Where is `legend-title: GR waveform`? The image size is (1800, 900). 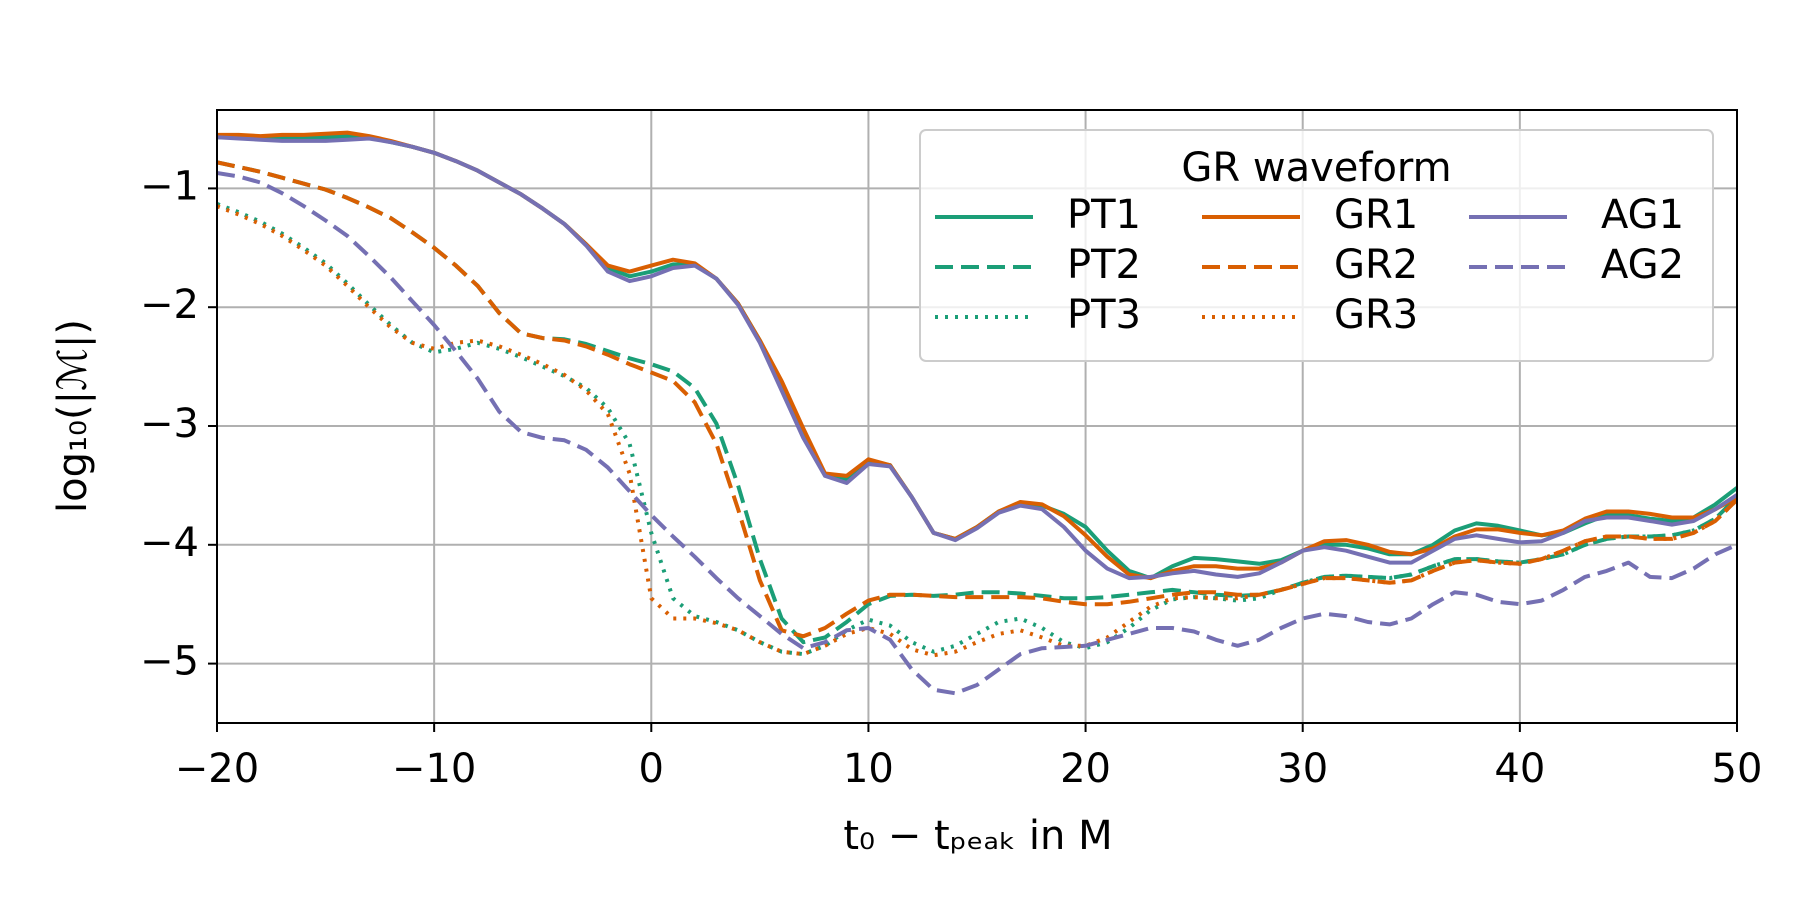 legend-title: GR waveform is located at coordinates (1316, 168).